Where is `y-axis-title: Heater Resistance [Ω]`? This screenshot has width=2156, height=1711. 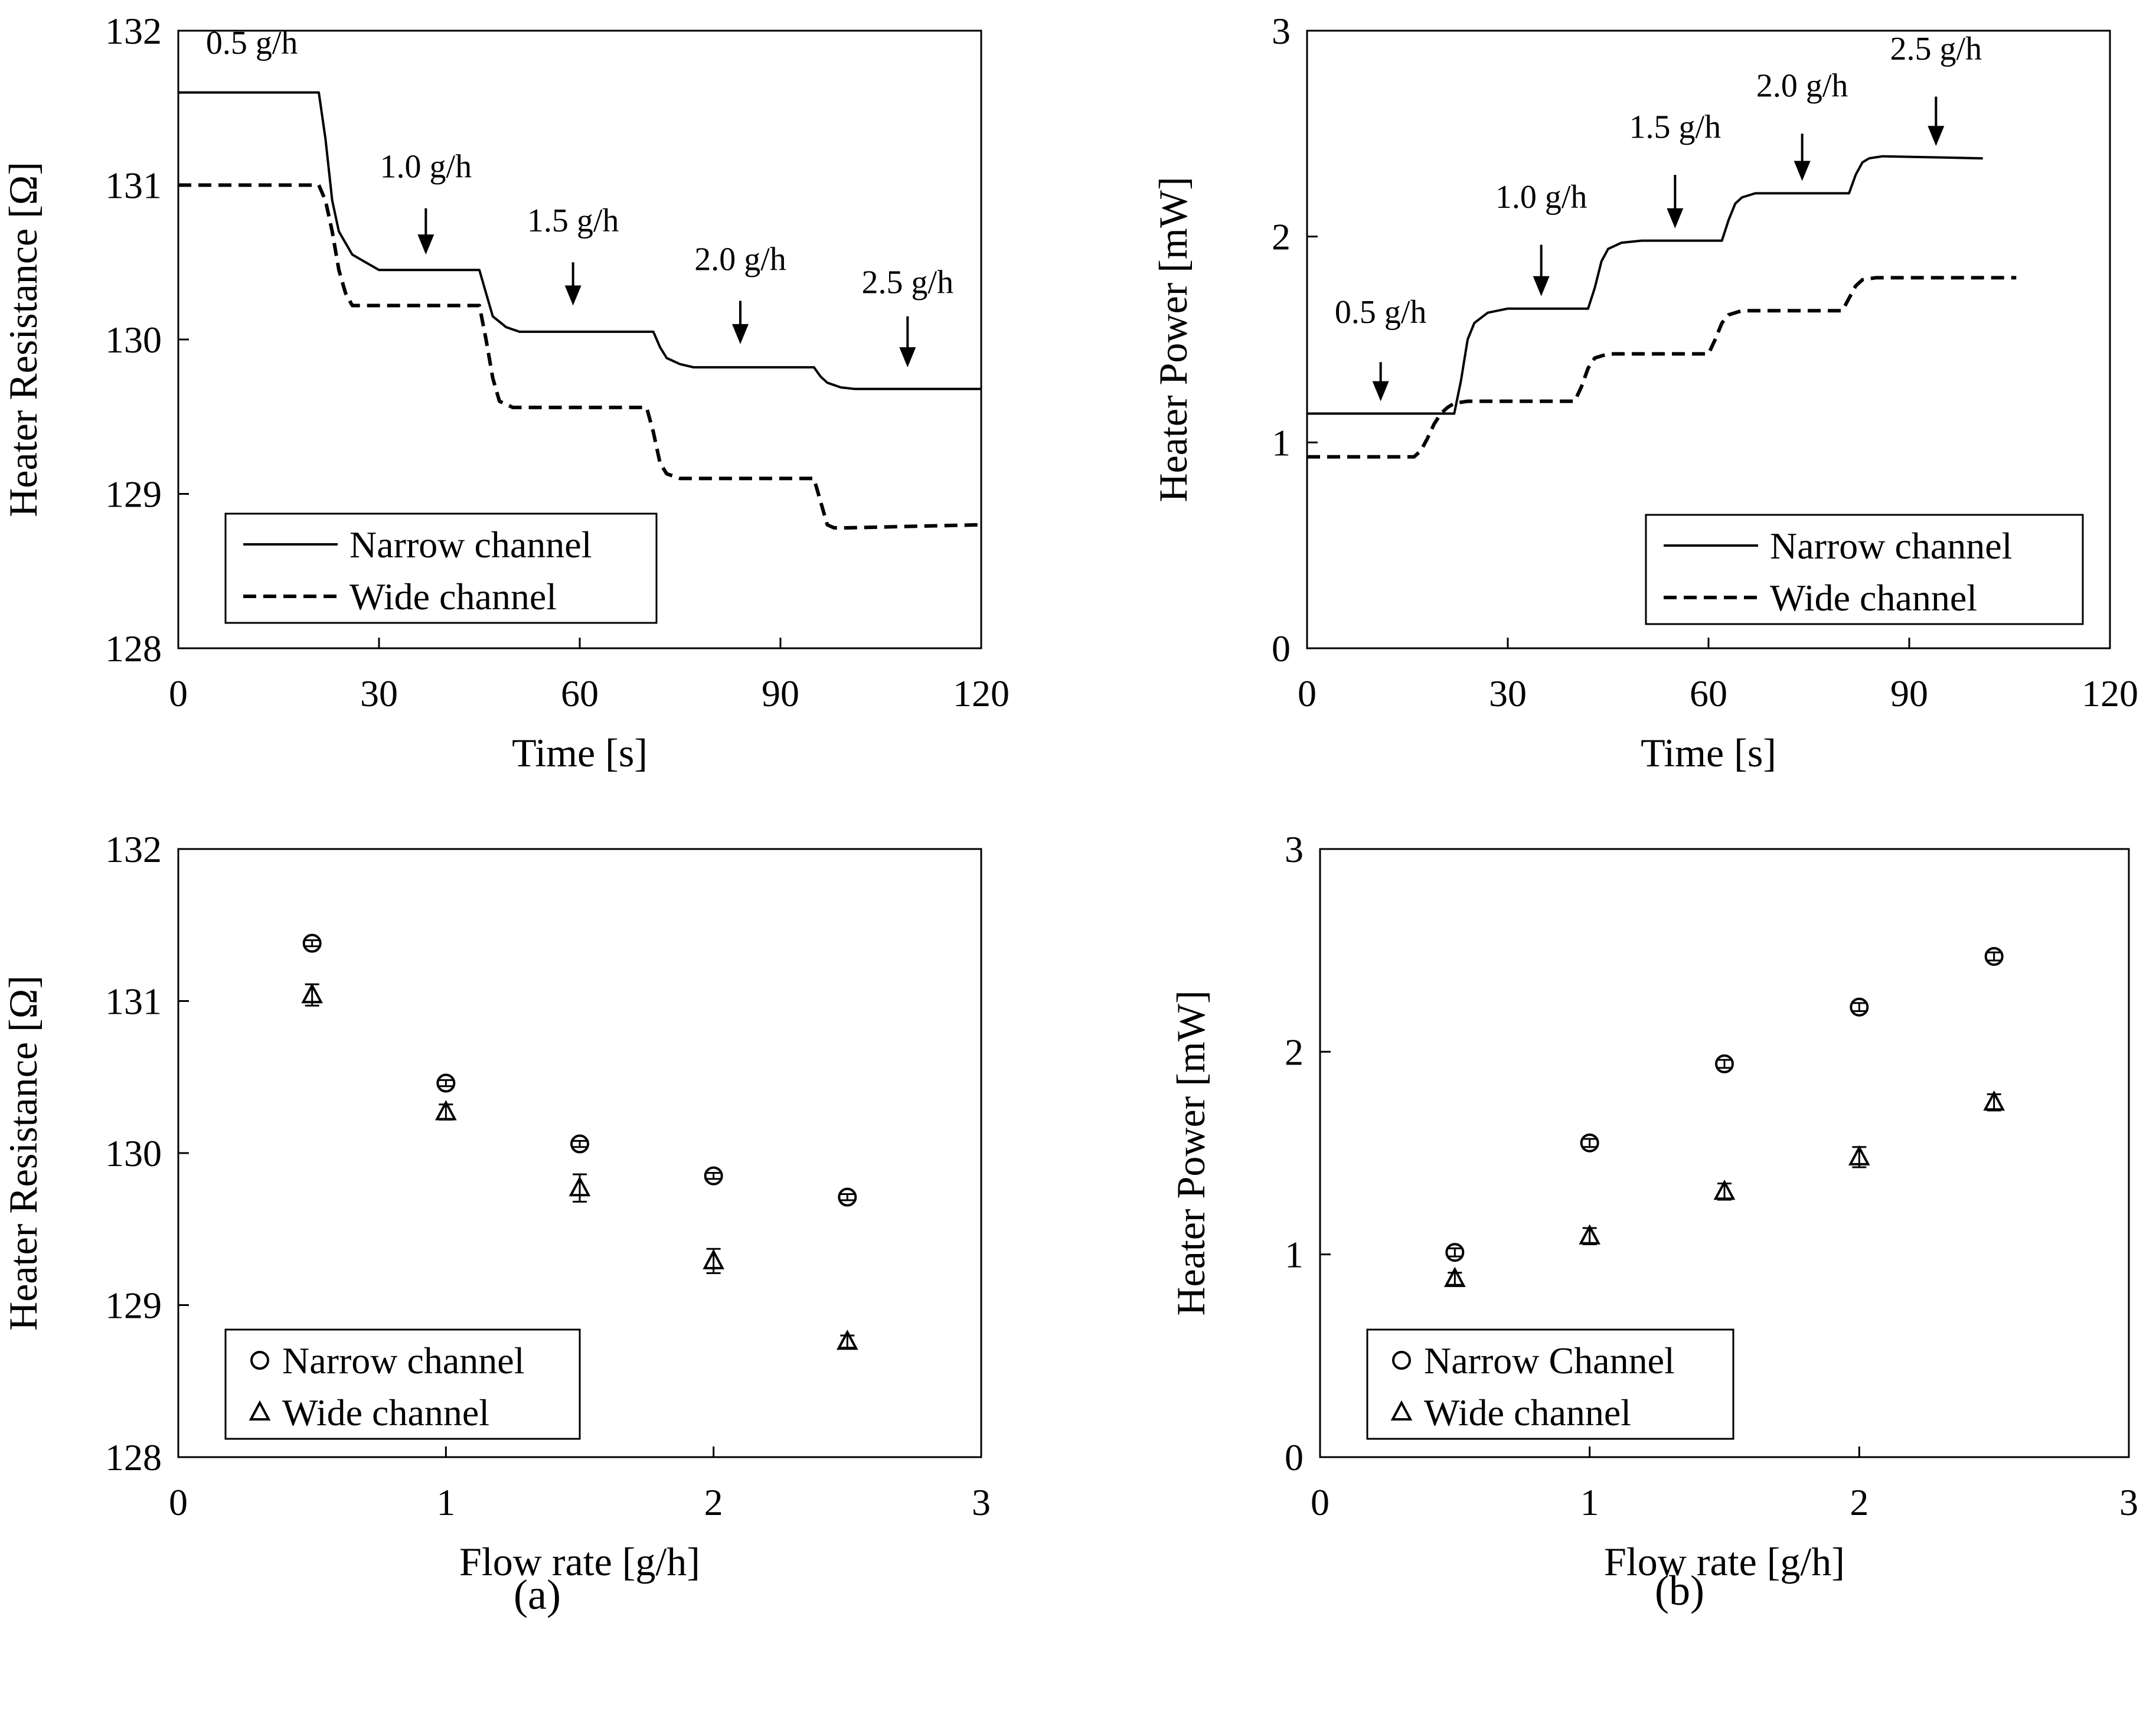
y-axis-title: Heater Resistance [Ω] is located at coordinates (23, 339).